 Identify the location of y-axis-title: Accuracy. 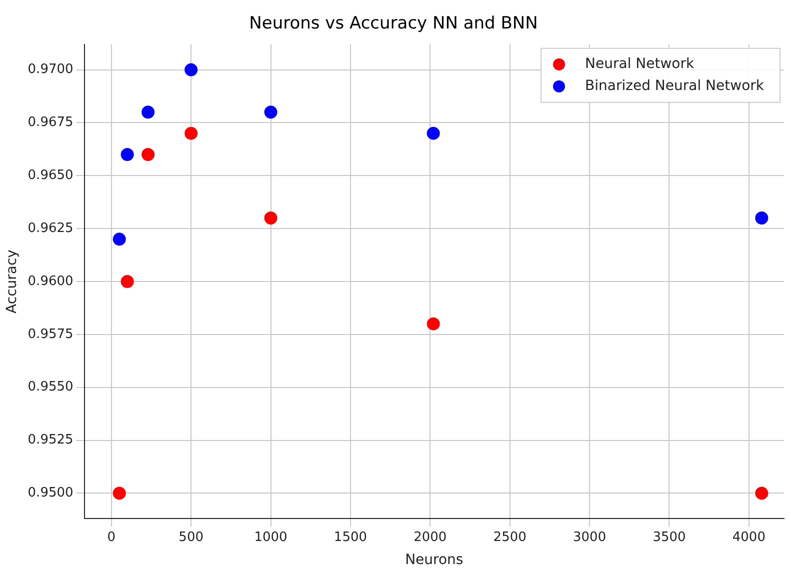
(12, 282).